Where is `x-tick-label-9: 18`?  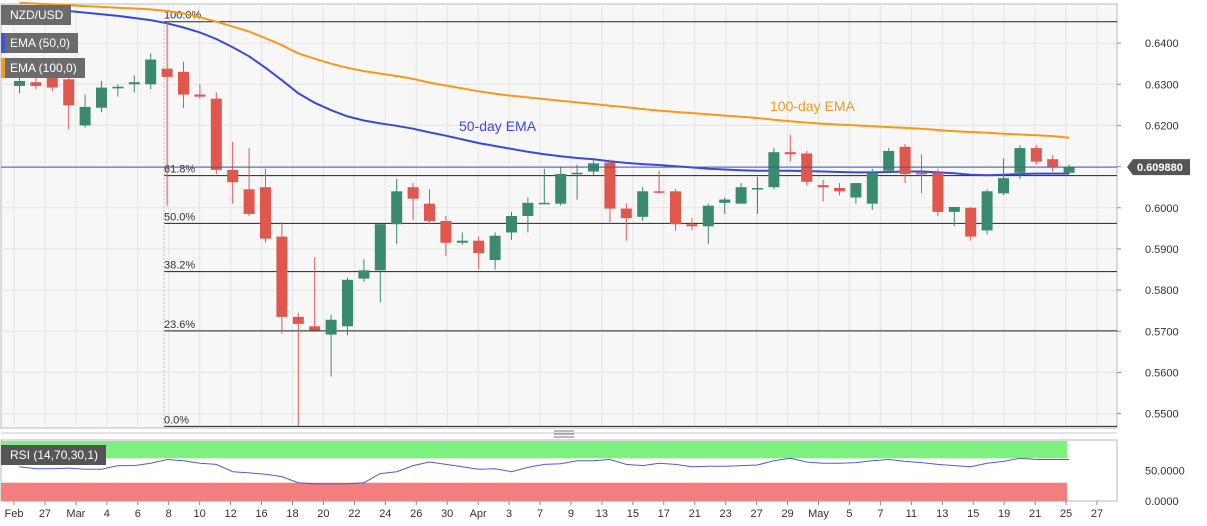
x-tick-label-9: 18 is located at coordinates (292, 514).